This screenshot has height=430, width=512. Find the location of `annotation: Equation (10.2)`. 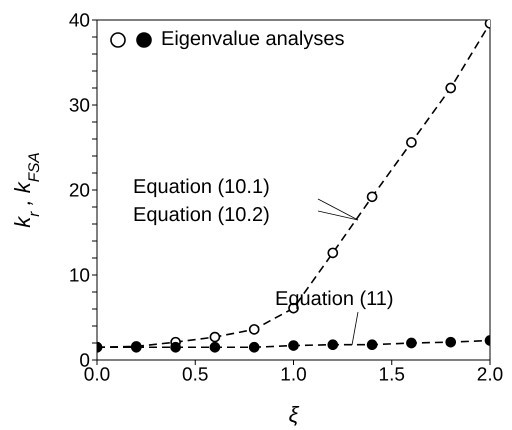

annotation: Equation (10.2) is located at coordinates (201, 215).